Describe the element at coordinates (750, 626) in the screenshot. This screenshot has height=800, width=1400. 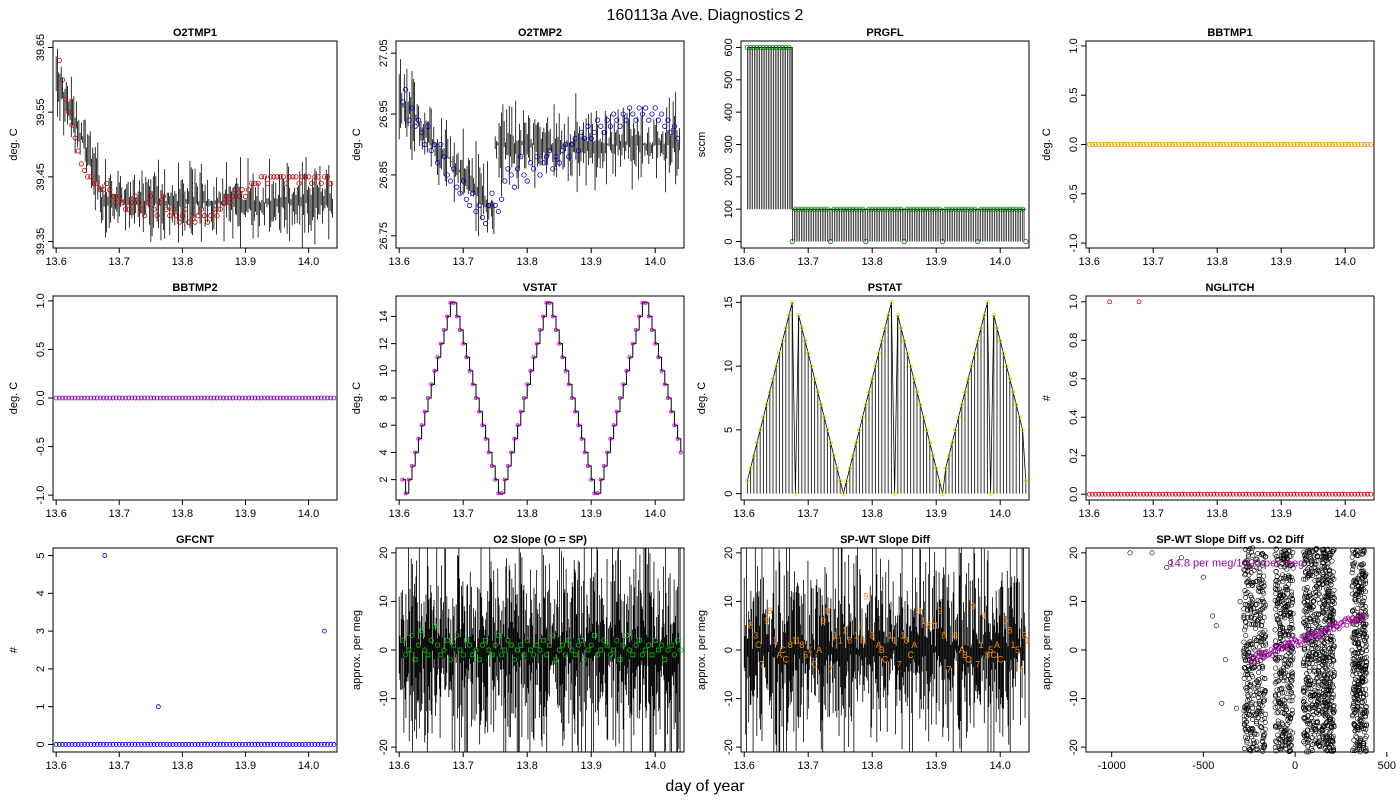
I see `data-mark: 8` at that location.